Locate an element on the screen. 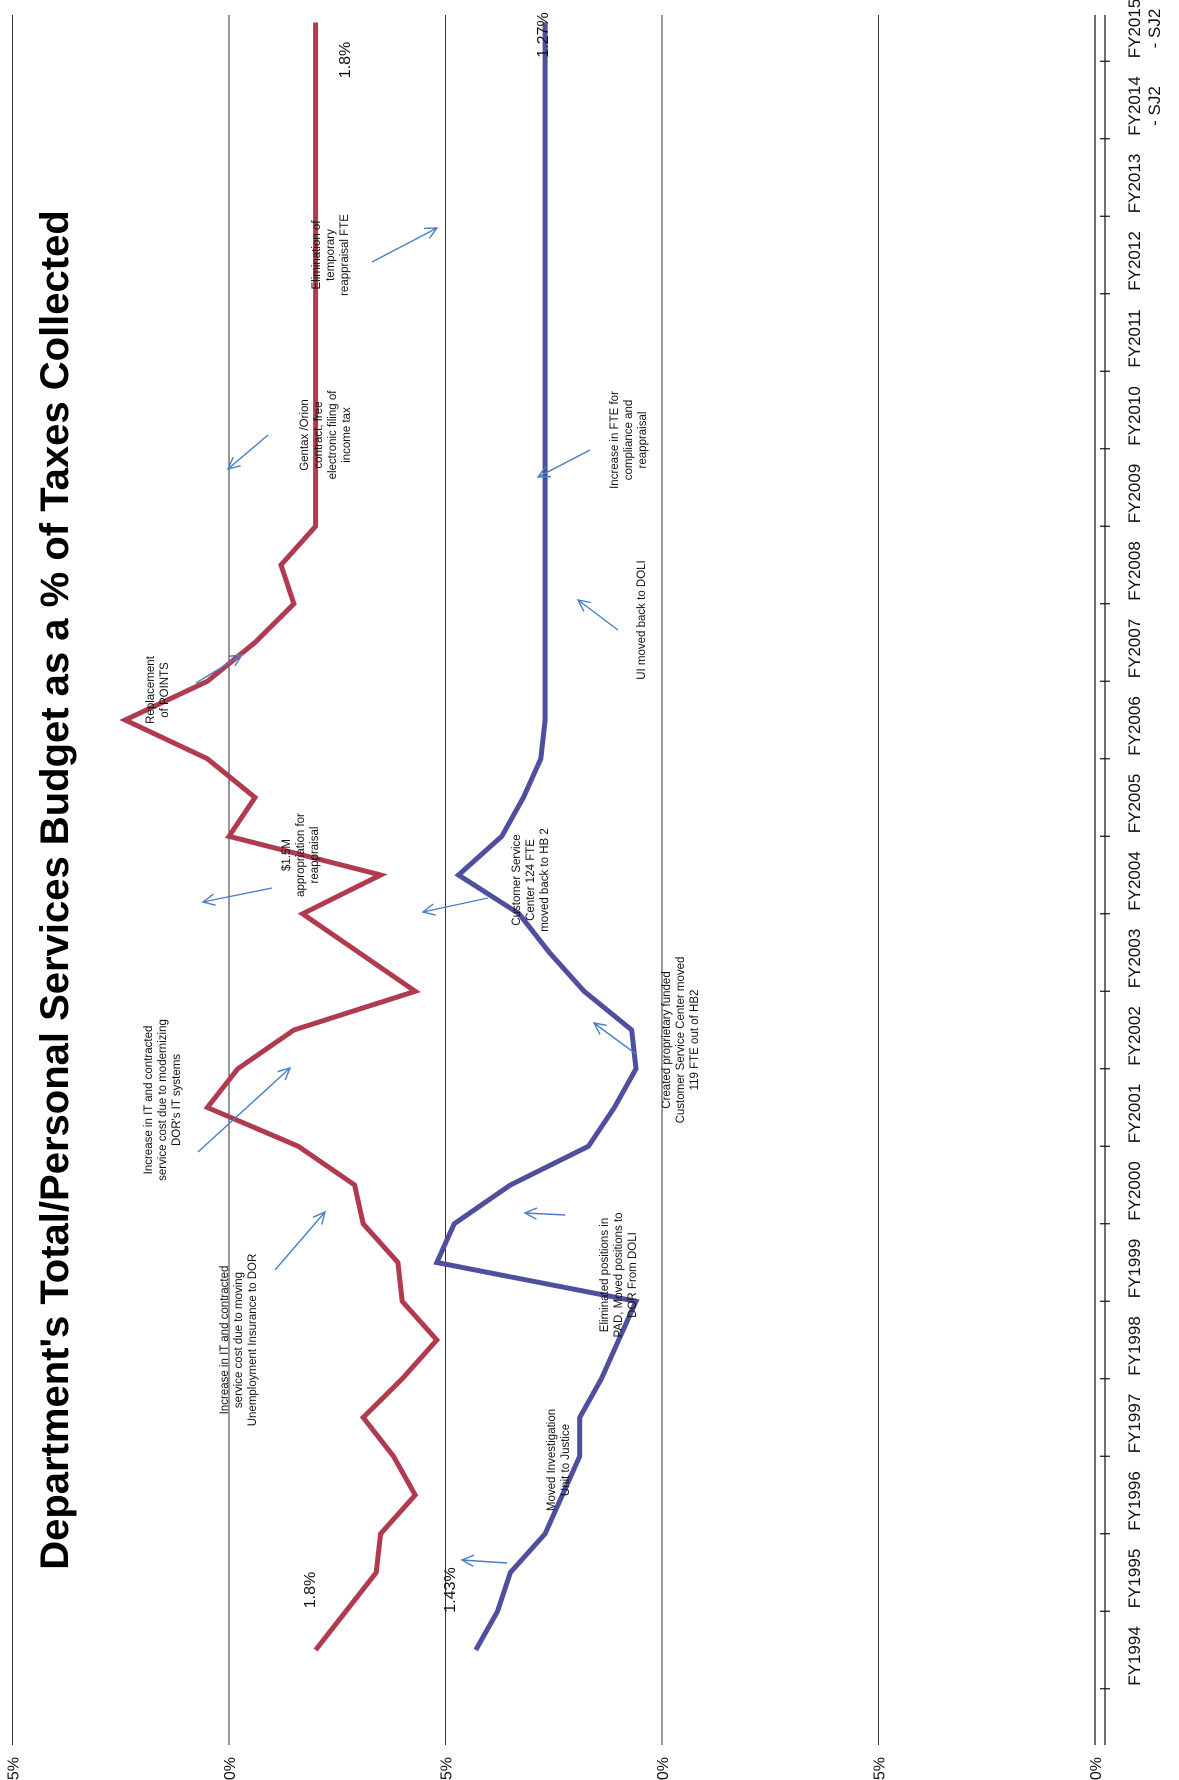 This screenshot has width=1179, height=1780. annotation: $1.5M appropriation for reappraisal is located at coordinates (301, 855).